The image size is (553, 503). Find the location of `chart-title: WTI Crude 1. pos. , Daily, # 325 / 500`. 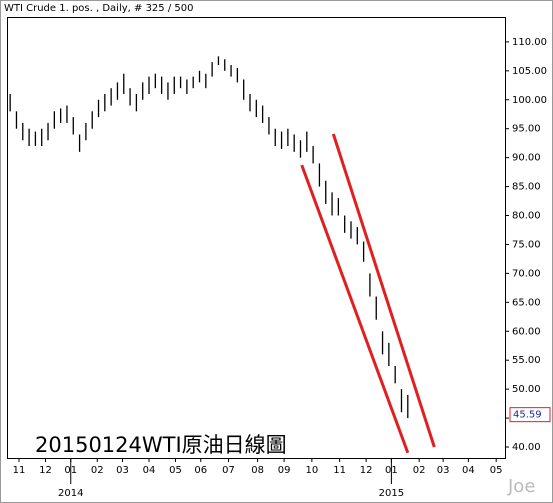

chart-title: WTI Crude 1. pos. , Daily, # 325 / 500 is located at coordinates (98, 8).